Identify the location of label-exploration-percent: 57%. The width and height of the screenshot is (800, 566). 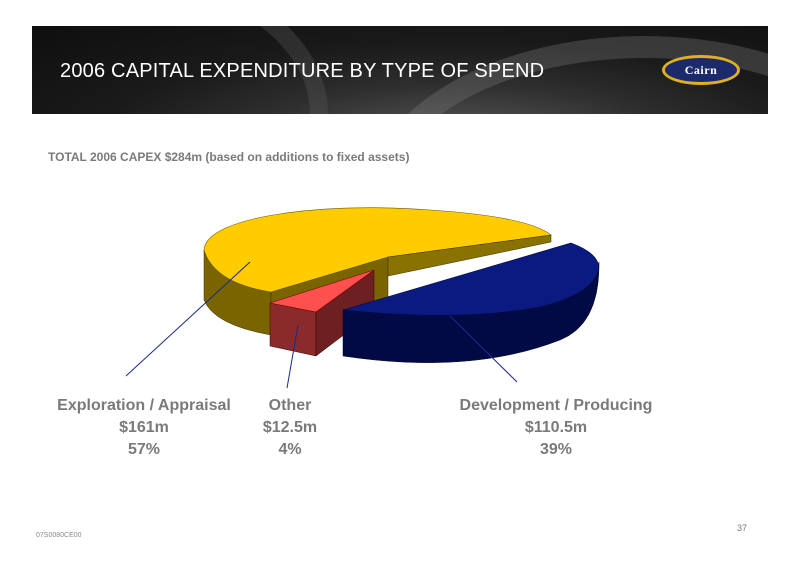
(144, 449).